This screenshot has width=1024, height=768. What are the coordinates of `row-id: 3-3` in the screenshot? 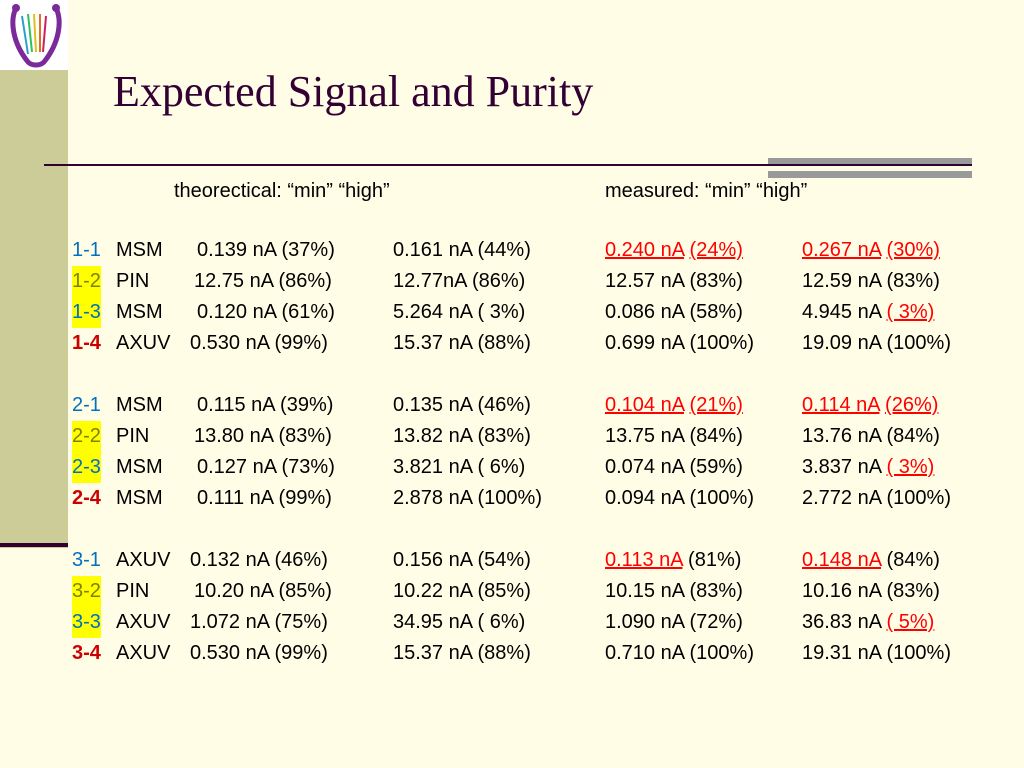 It's located at (86, 622).